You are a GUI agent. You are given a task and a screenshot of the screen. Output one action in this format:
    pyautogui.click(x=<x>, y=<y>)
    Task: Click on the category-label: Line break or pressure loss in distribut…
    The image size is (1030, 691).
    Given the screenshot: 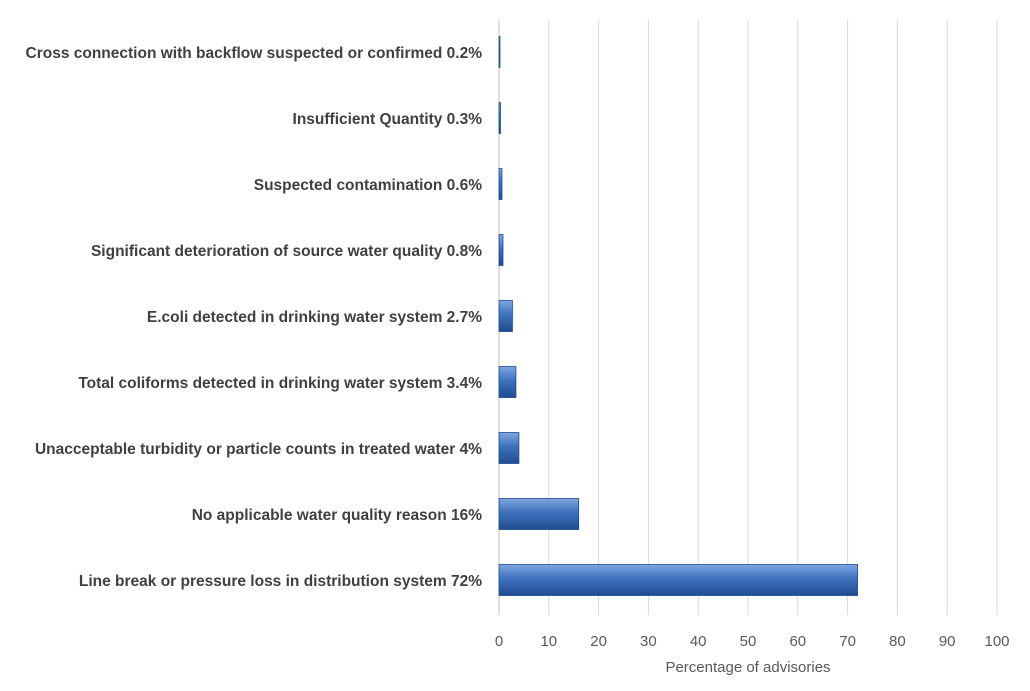 What is the action you would take?
    pyautogui.click(x=280, y=581)
    